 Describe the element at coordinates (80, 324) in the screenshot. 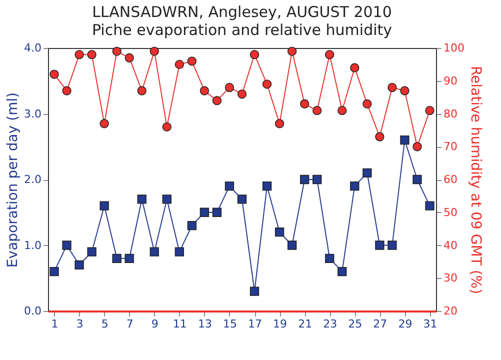

I see `x-tick-label: 3` at that location.